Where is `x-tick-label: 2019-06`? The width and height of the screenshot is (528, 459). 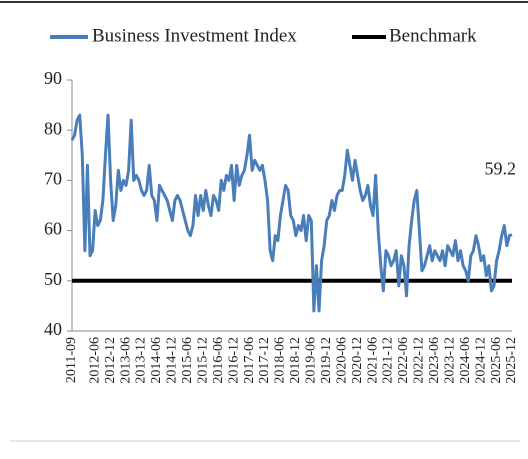 x-tick-label: 2019-06 is located at coordinates (311, 360).